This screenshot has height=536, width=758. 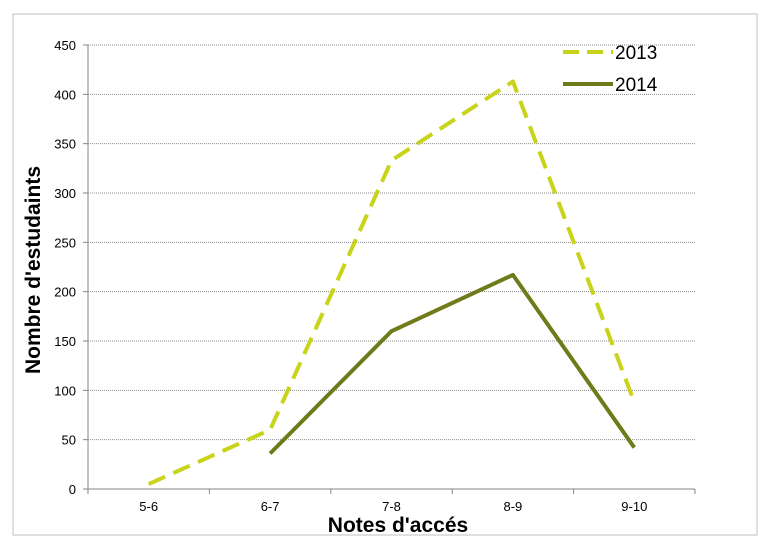 What do you see at coordinates (610, 69) in the screenshot?
I see `legend: 2013 2014` at bounding box center [610, 69].